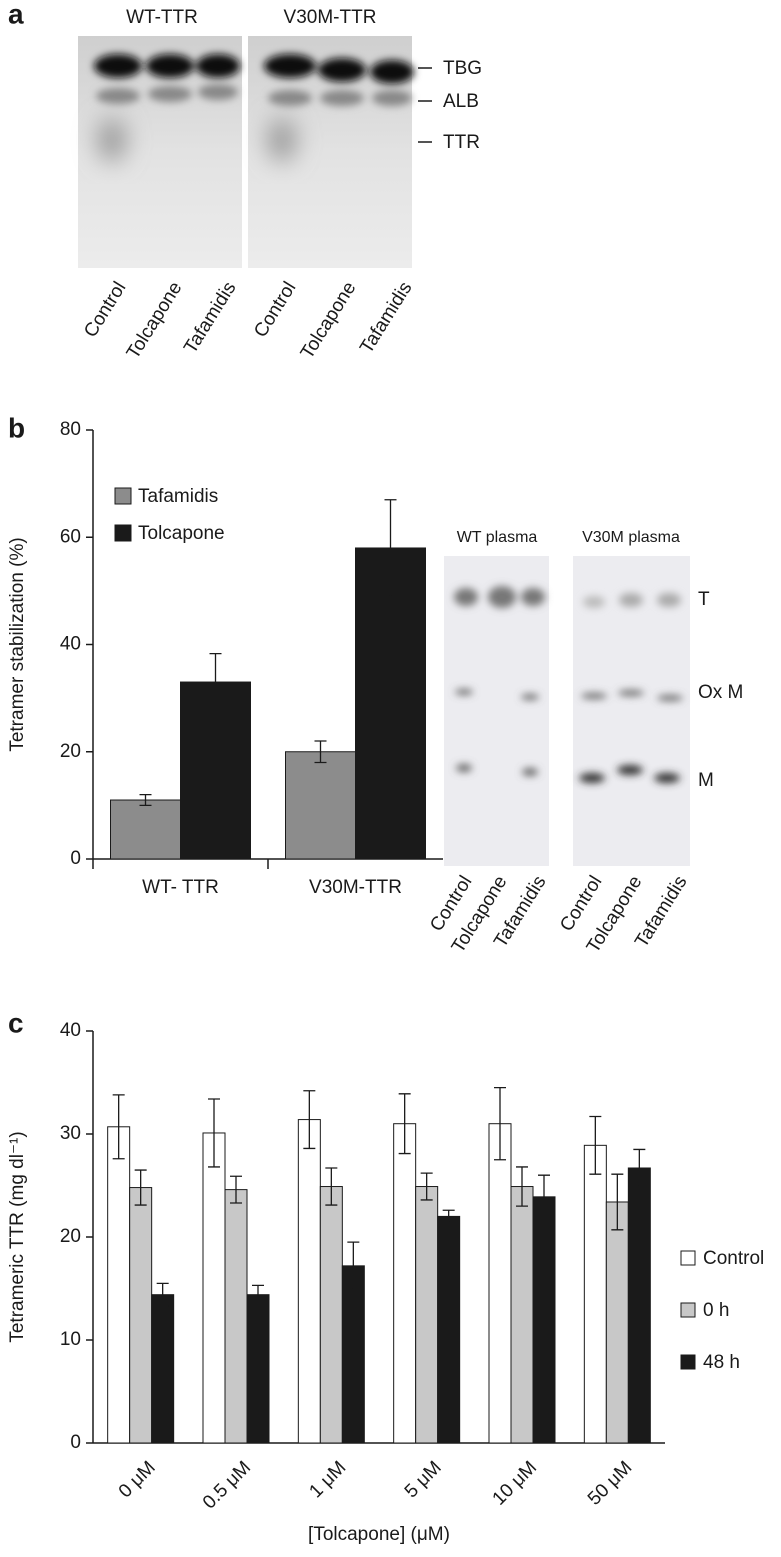 This screenshot has height=1557, width=781. Describe the element at coordinates (461, 142) in the screenshot. I see `band-label: TTR` at that location.